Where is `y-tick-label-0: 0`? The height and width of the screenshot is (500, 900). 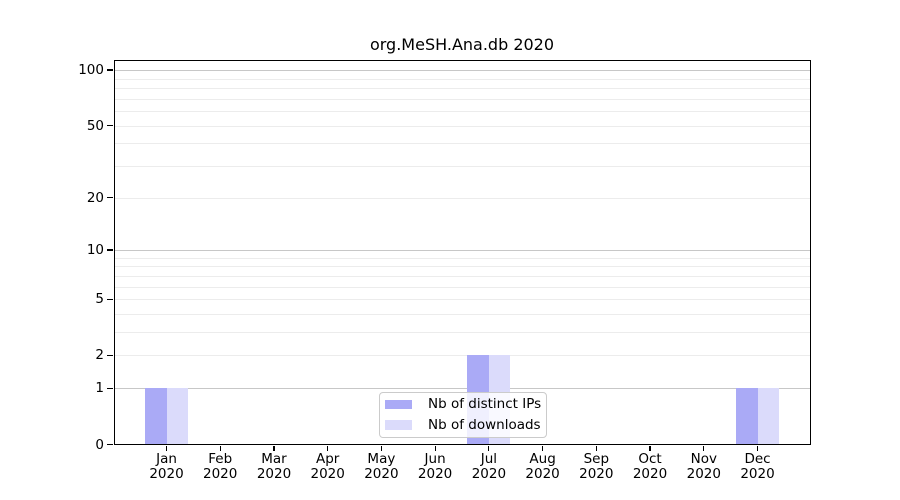
y-tick-label-0: 0 is located at coordinates (99, 444).